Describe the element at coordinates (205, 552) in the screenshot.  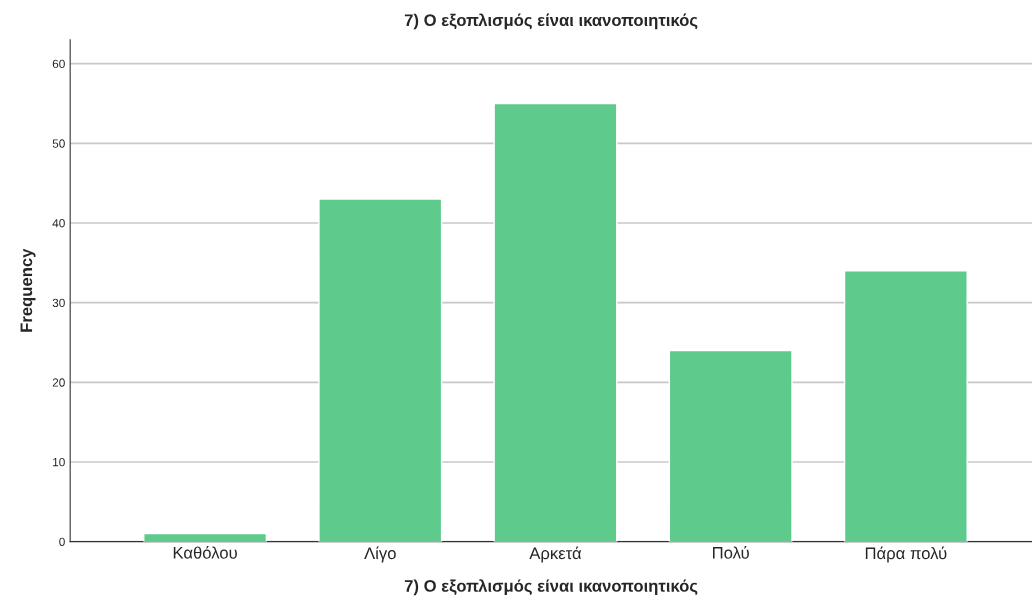
I see `x-tick-label: Καθόλου` at that location.